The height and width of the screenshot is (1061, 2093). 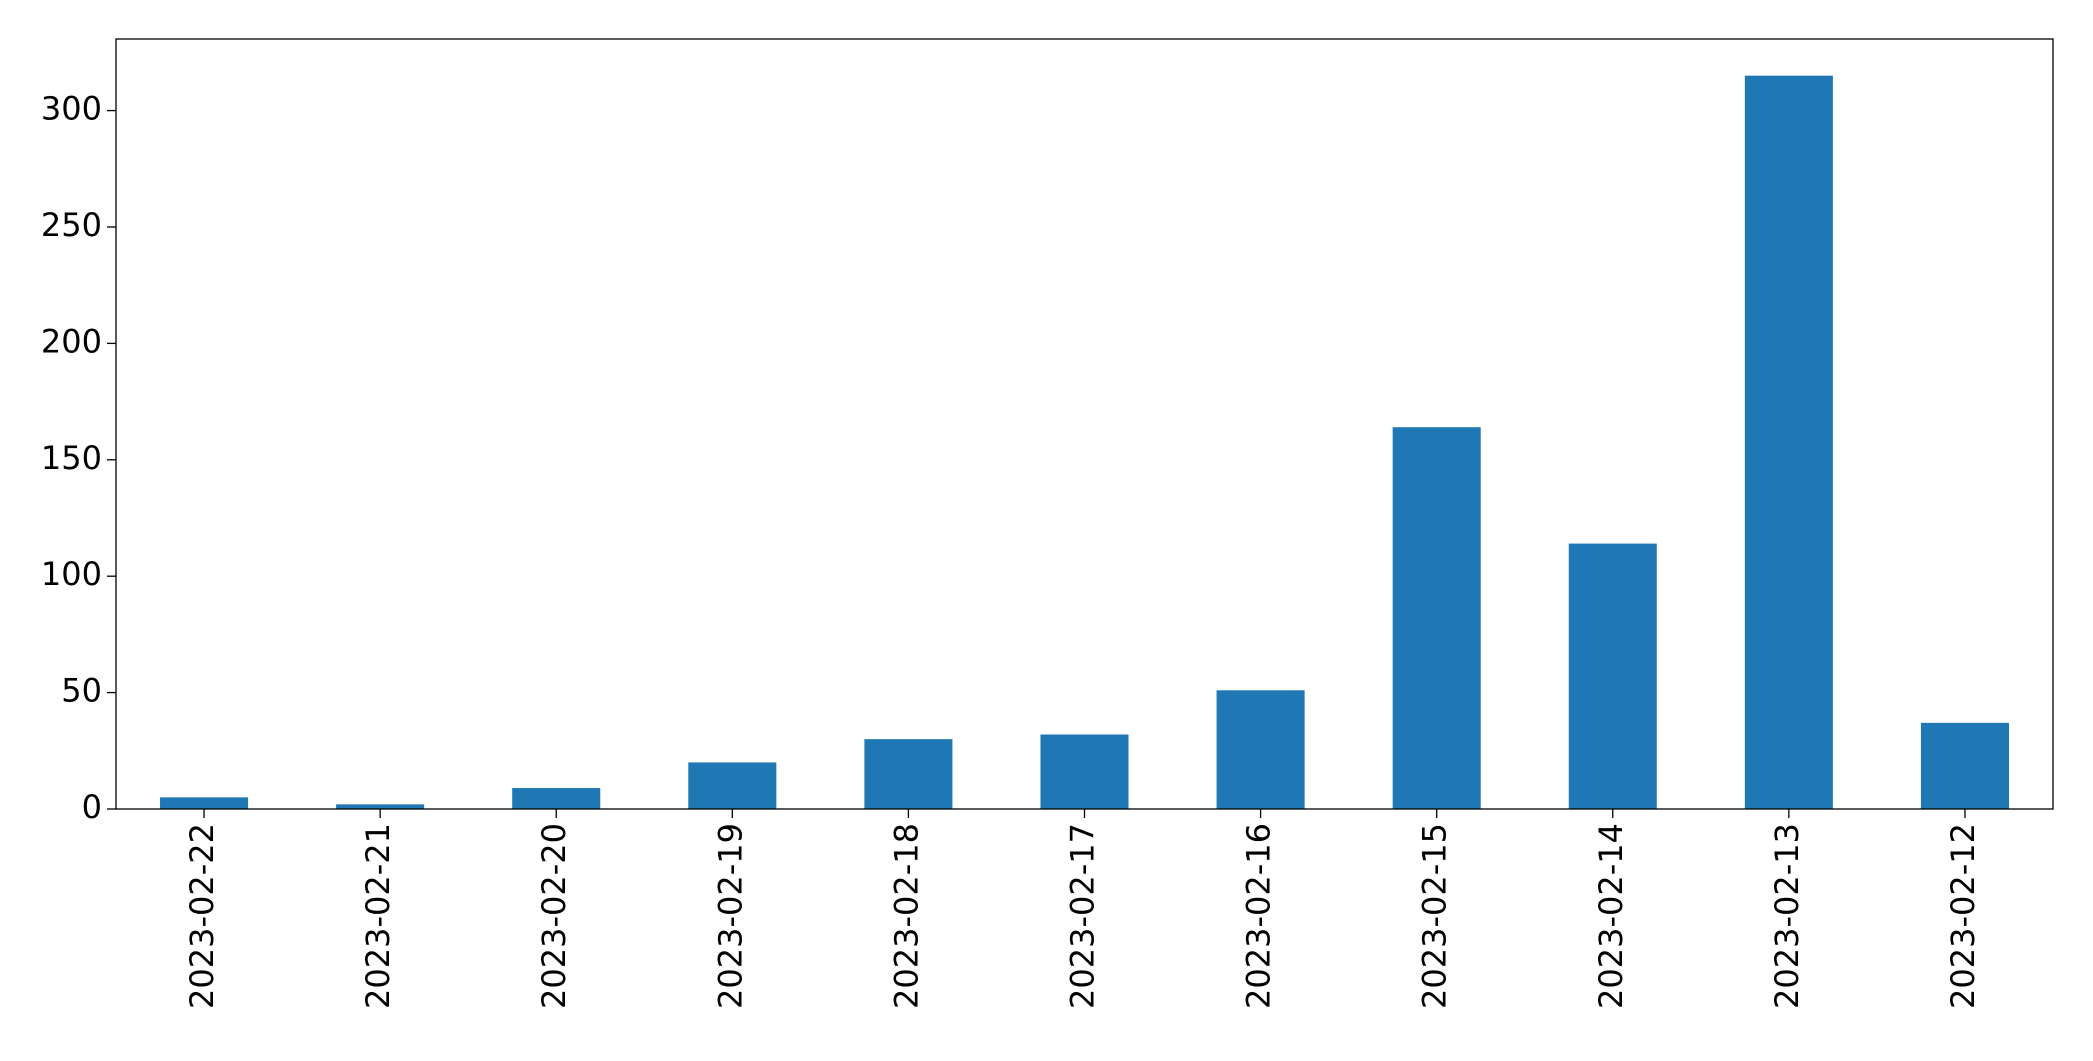 I want to click on x-tick-label: 2023-02-12, so click(x=1963, y=916).